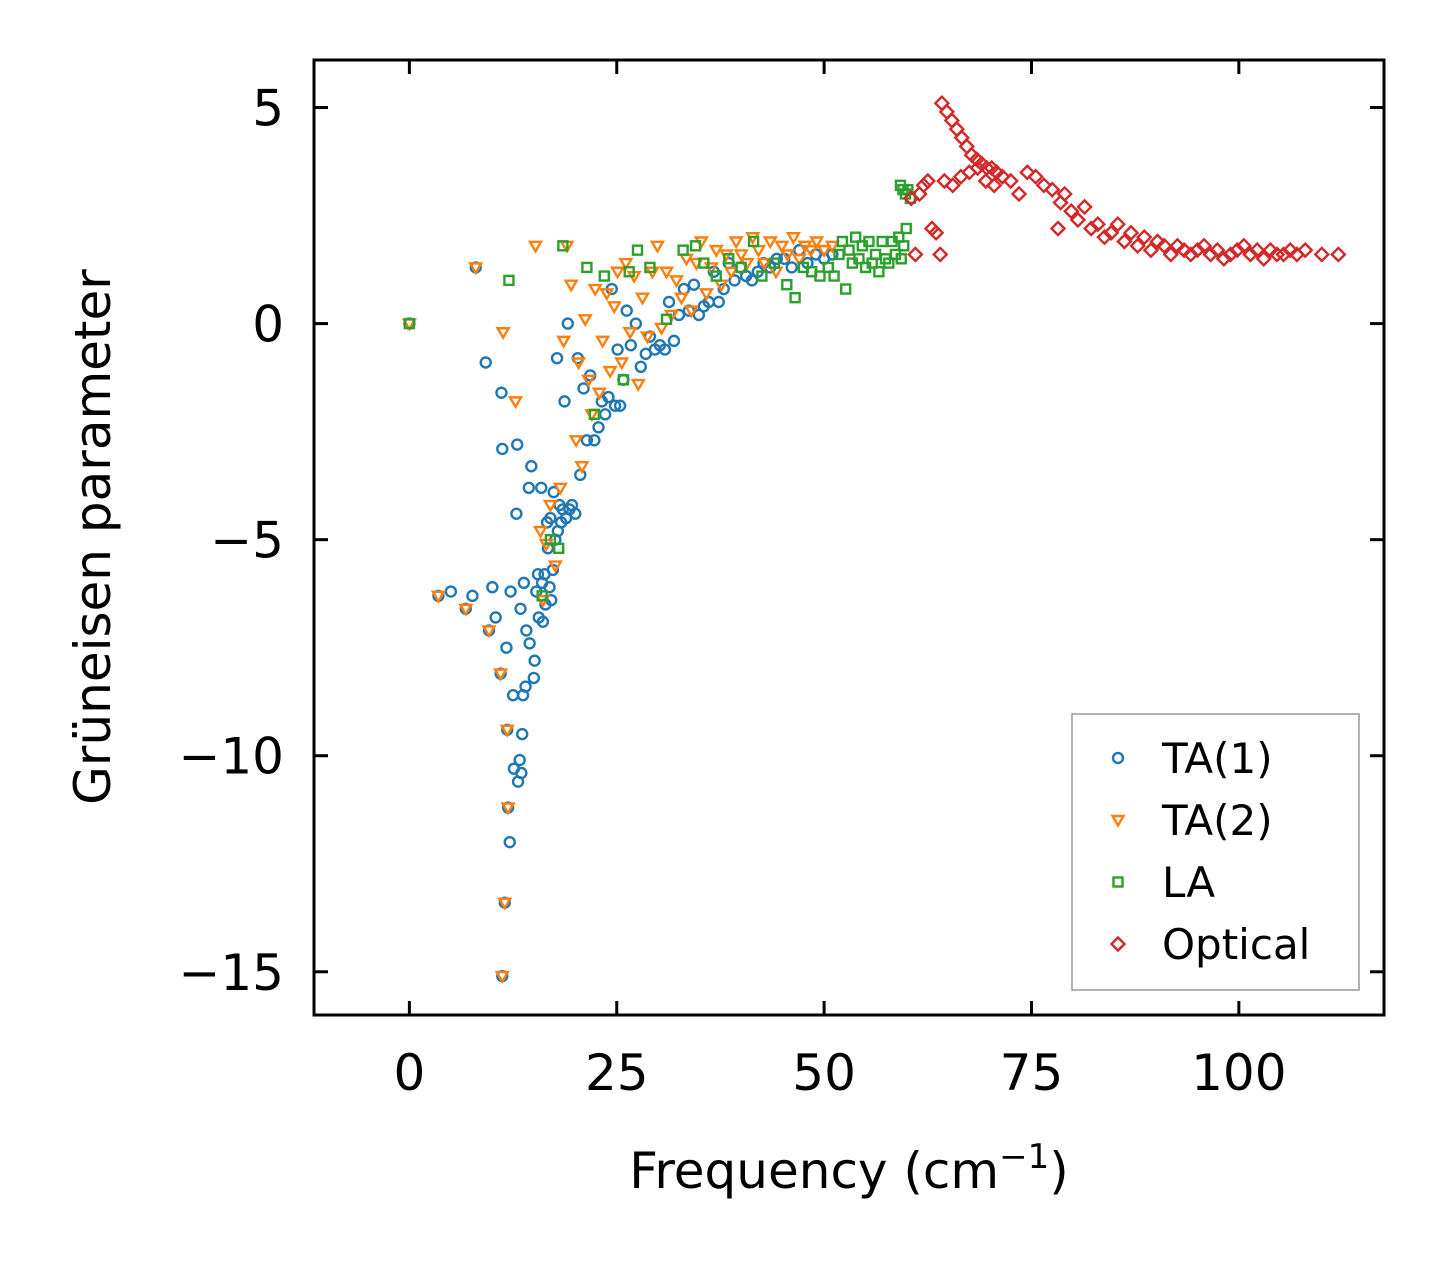 The image size is (1443, 1264). What do you see at coordinates (231, 973) in the screenshot?
I see `y-tick-label: −15` at bounding box center [231, 973].